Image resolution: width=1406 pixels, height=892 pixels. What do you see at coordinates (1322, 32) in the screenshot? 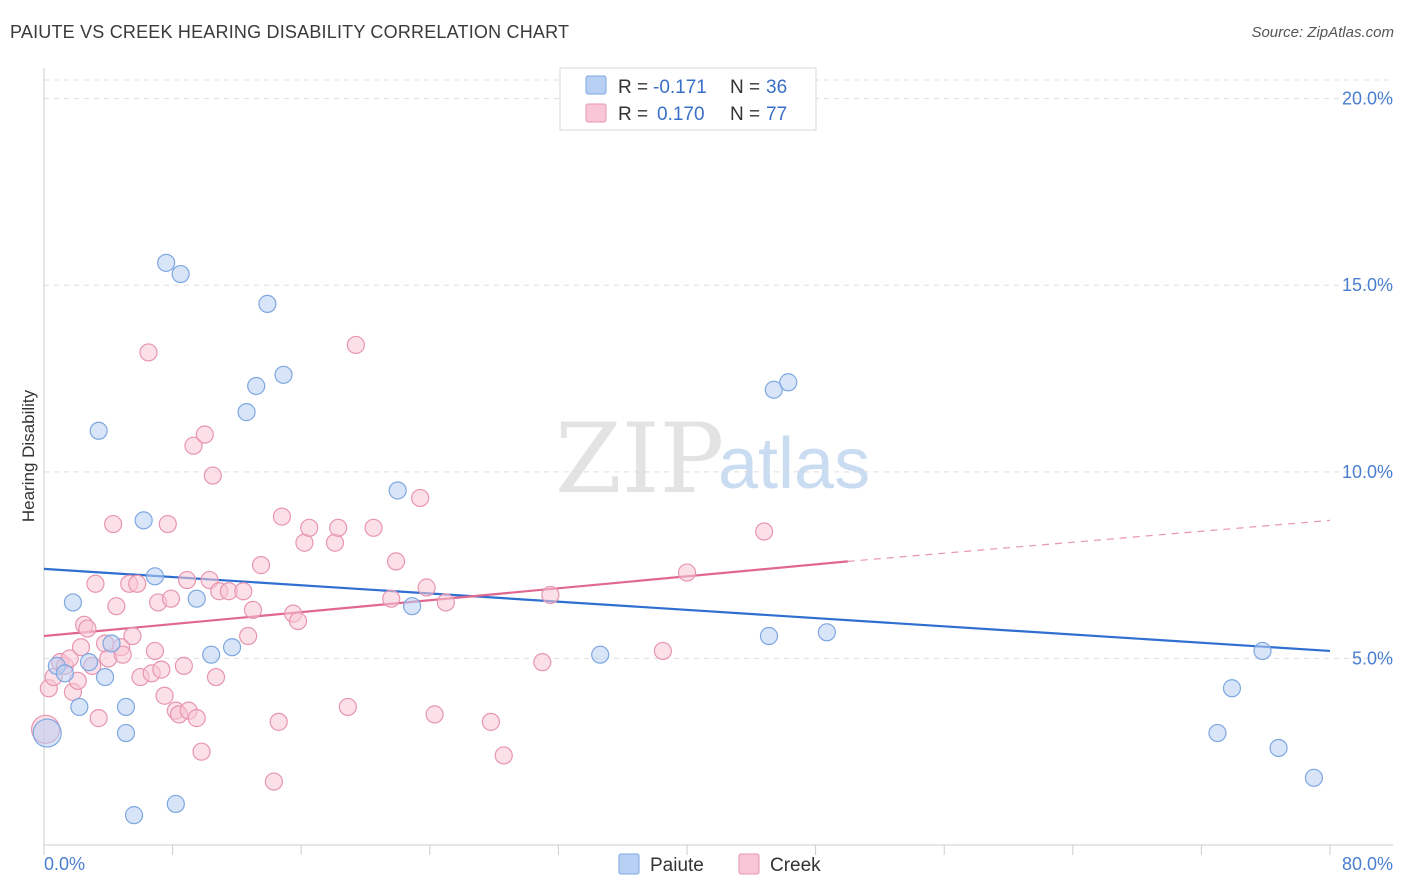
I see `source-label: Source: ZipAtlas.com` at bounding box center [1322, 32].